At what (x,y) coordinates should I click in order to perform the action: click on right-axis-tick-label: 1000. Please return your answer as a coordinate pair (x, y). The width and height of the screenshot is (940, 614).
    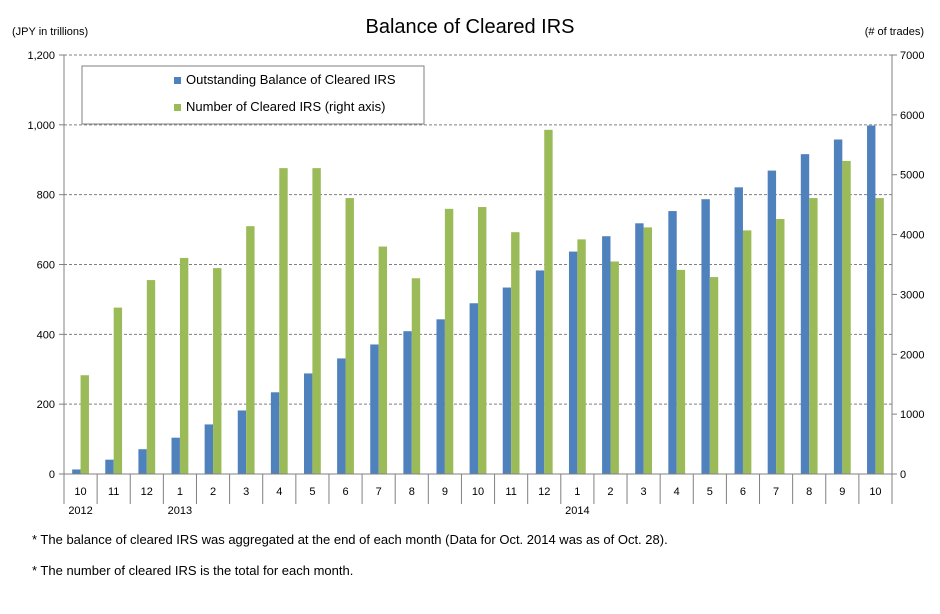
    Looking at the image, I should click on (912, 415).